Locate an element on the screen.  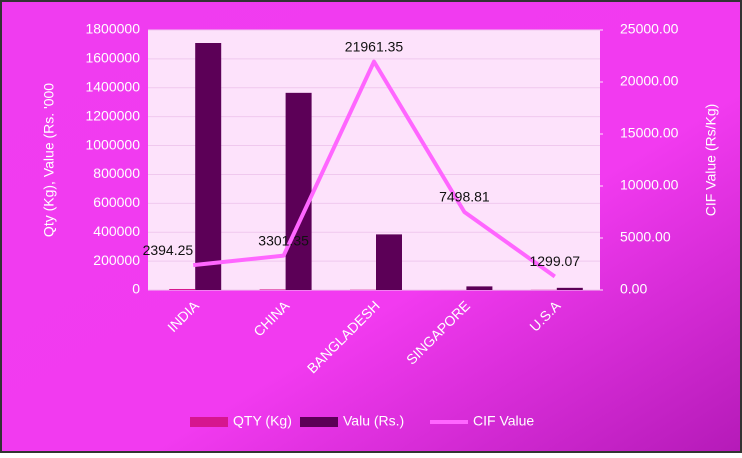
data-label: 3301.35 is located at coordinates (283, 240).